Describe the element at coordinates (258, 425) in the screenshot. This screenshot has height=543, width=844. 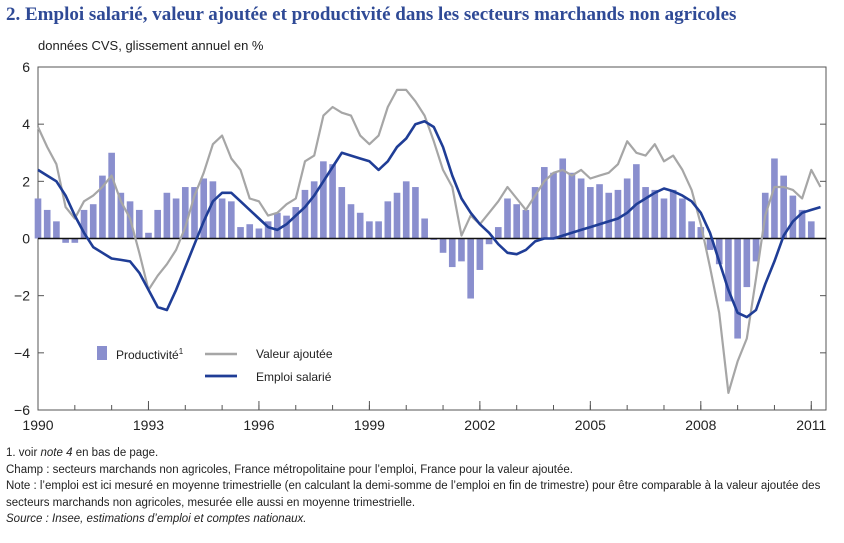
I see `x-tick-label: 1996` at that location.